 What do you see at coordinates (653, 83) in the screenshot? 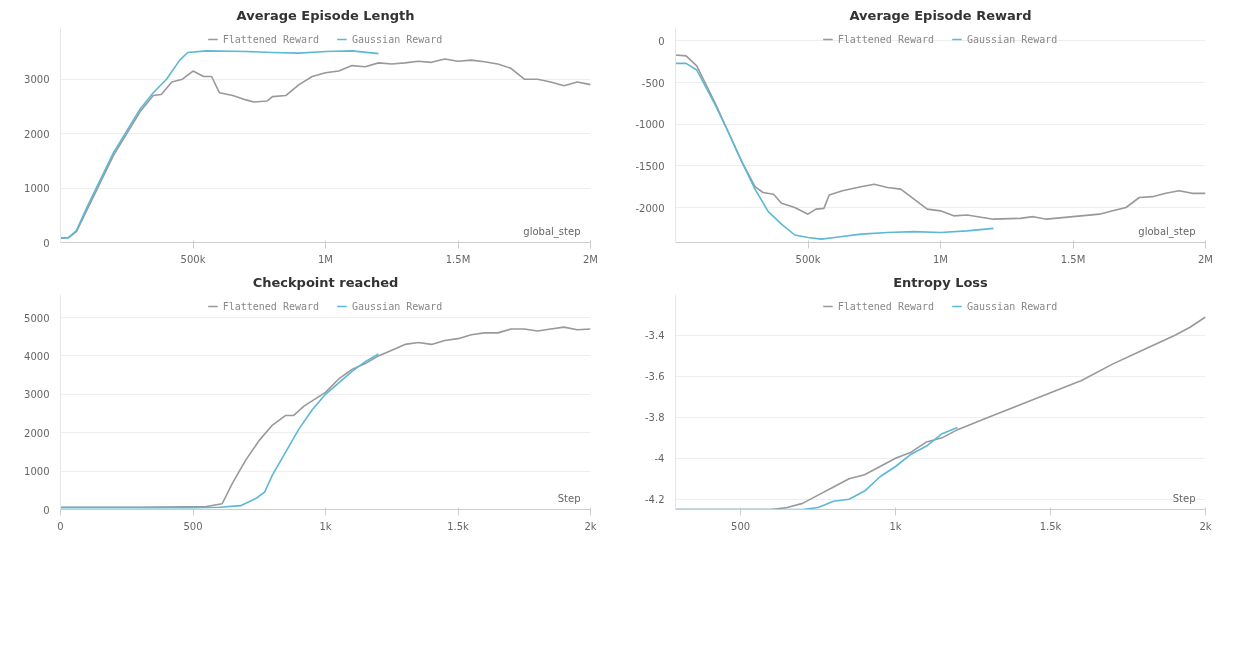
I see `y-tick-label: -500` at bounding box center [653, 83].